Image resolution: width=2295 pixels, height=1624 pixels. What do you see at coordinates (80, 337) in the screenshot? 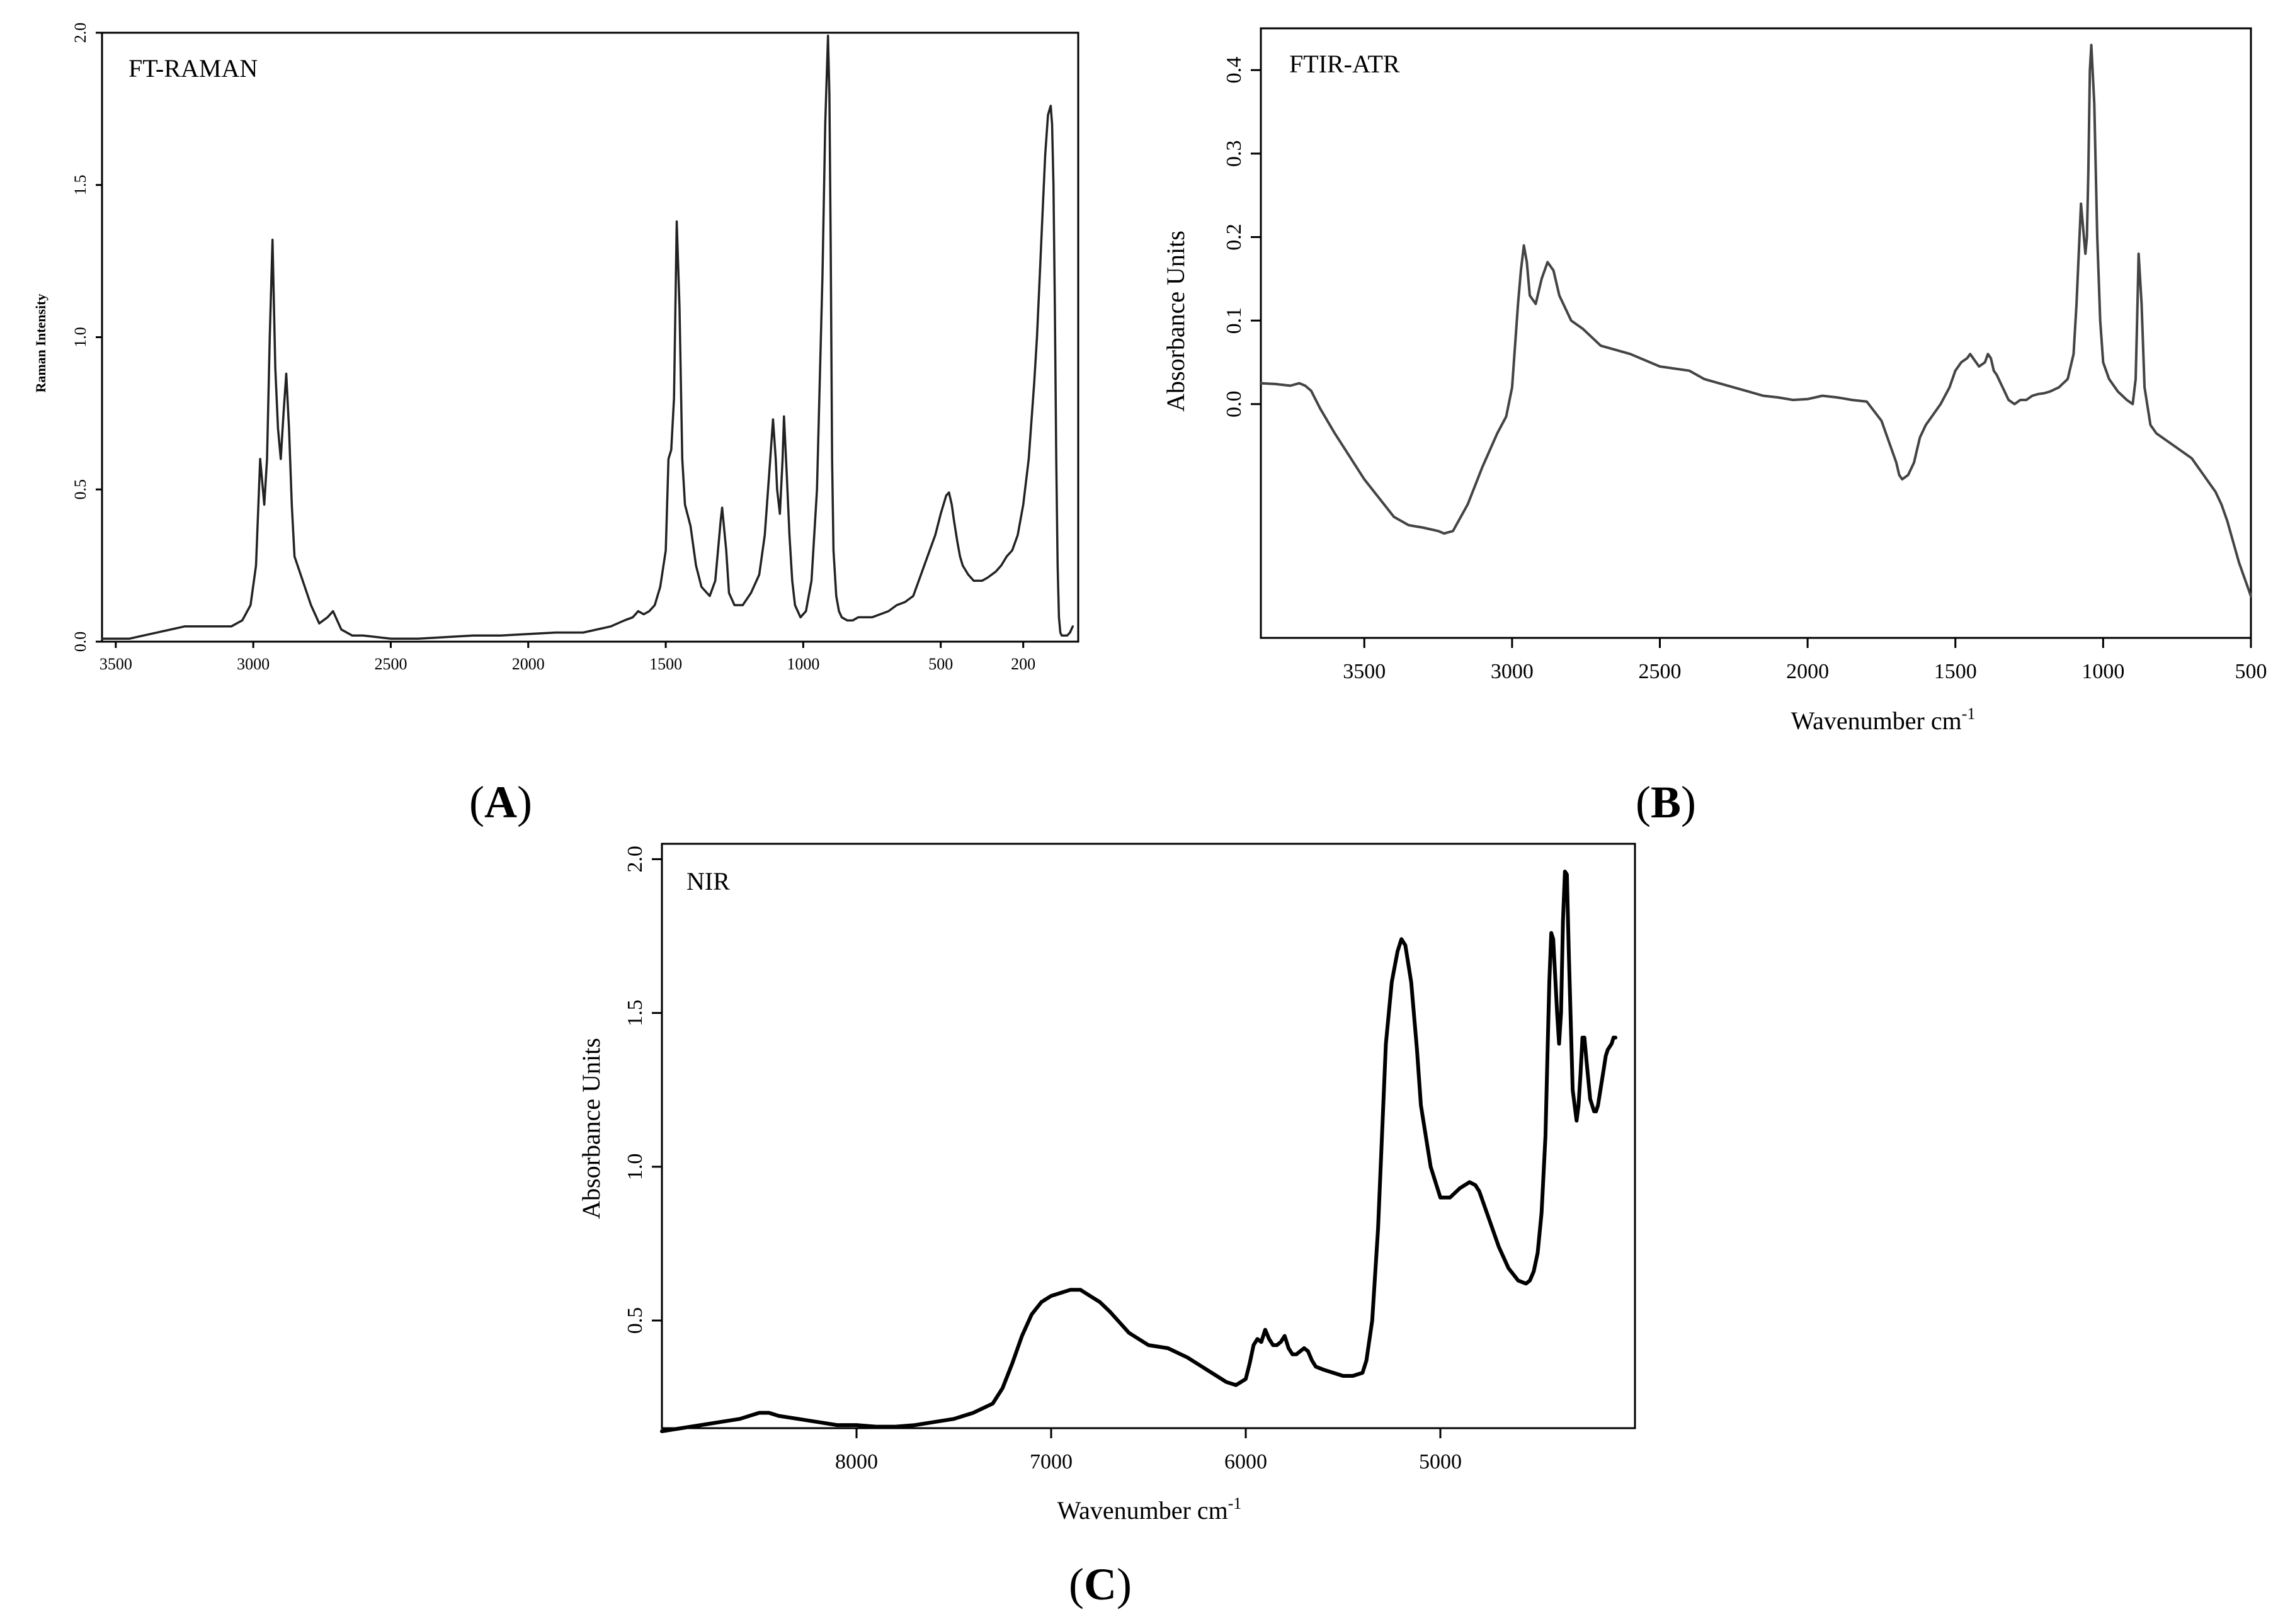
I see `panel-a-y-tick-label: 1.0` at bounding box center [80, 337].